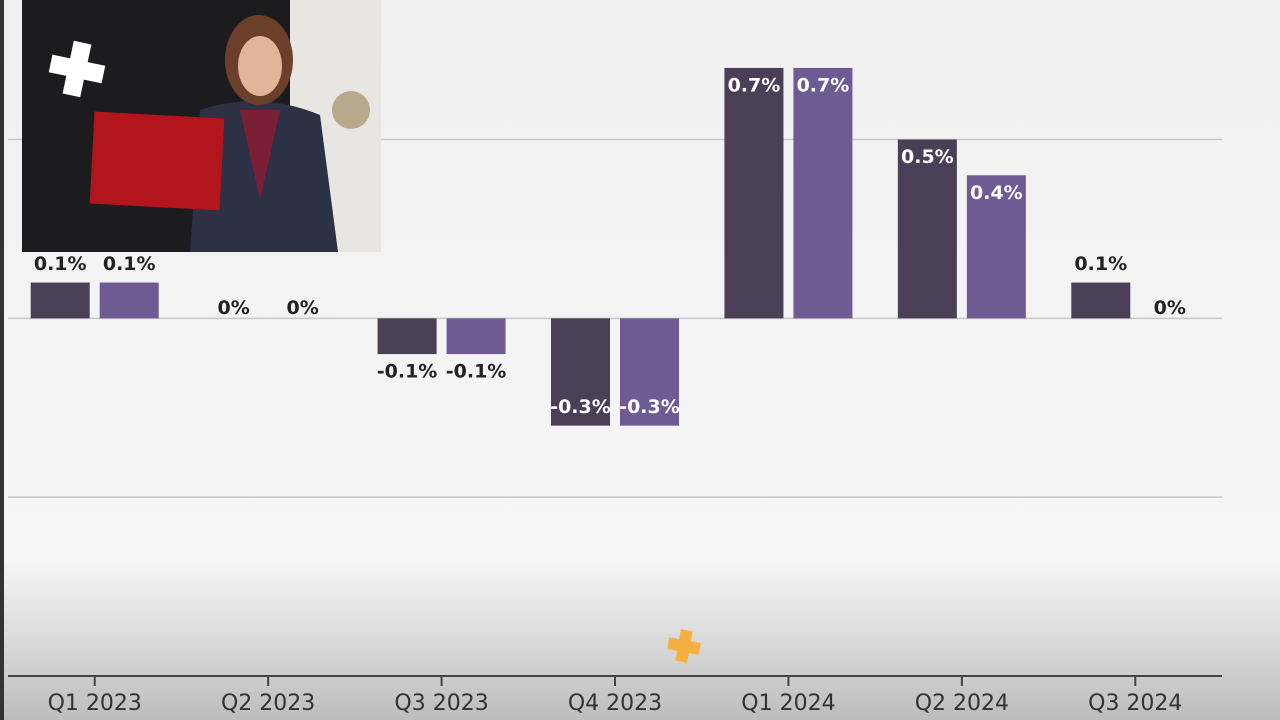  I want to click on photo, so click(201, 126).